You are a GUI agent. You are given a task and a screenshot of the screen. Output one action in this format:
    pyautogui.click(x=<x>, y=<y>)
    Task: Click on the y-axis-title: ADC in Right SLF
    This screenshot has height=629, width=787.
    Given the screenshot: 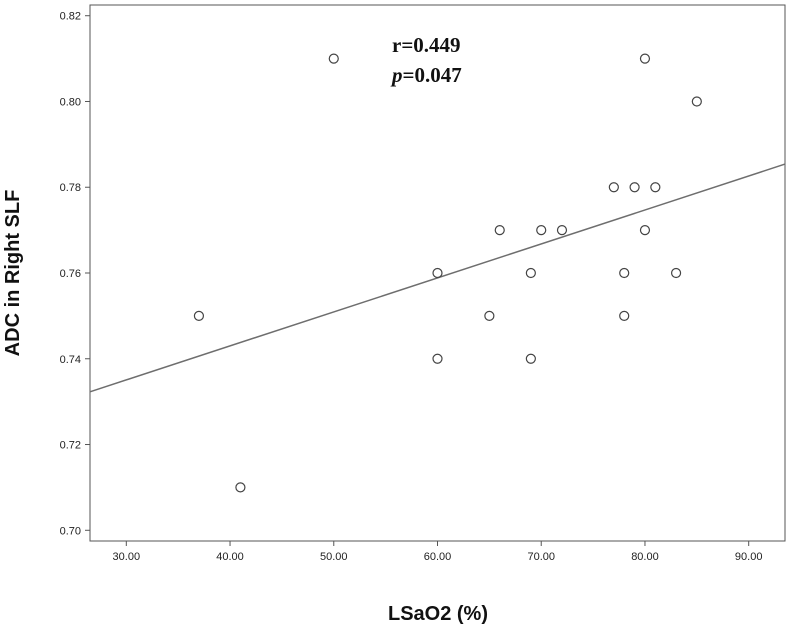 What is the action you would take?
    pyautogui.click(x=13, y=273)
    